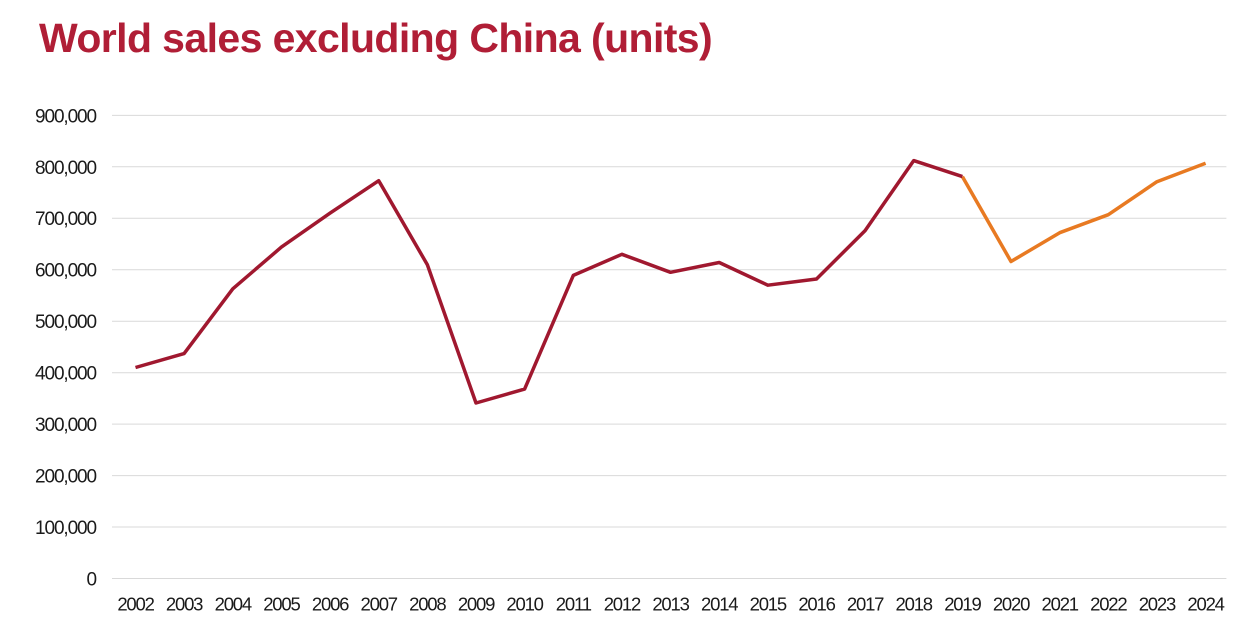 The width and height of the screenshot is (1260, 628). What do you see at coordinates (865, 604) in the screenshot?
I see `svg-text: 2017` at bounding box center [865, 604].